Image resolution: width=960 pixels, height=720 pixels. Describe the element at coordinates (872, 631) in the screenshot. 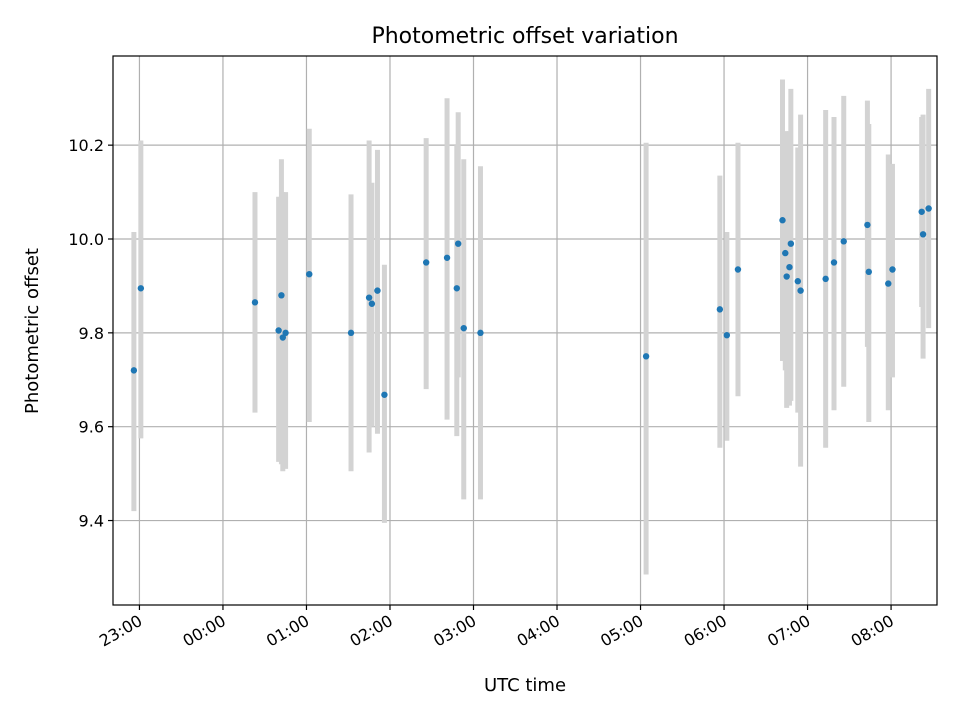

I see `x-tick-label: 08:00` at that location.